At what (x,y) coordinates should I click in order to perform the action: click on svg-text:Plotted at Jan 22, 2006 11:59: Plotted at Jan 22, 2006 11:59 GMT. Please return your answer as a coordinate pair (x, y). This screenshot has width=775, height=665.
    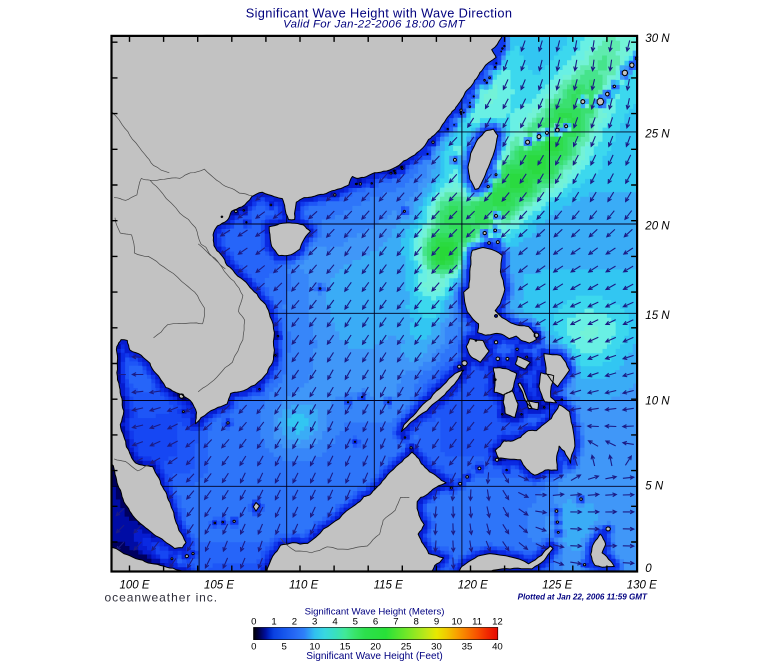
    Looking at the image, I should click on (583, 597).